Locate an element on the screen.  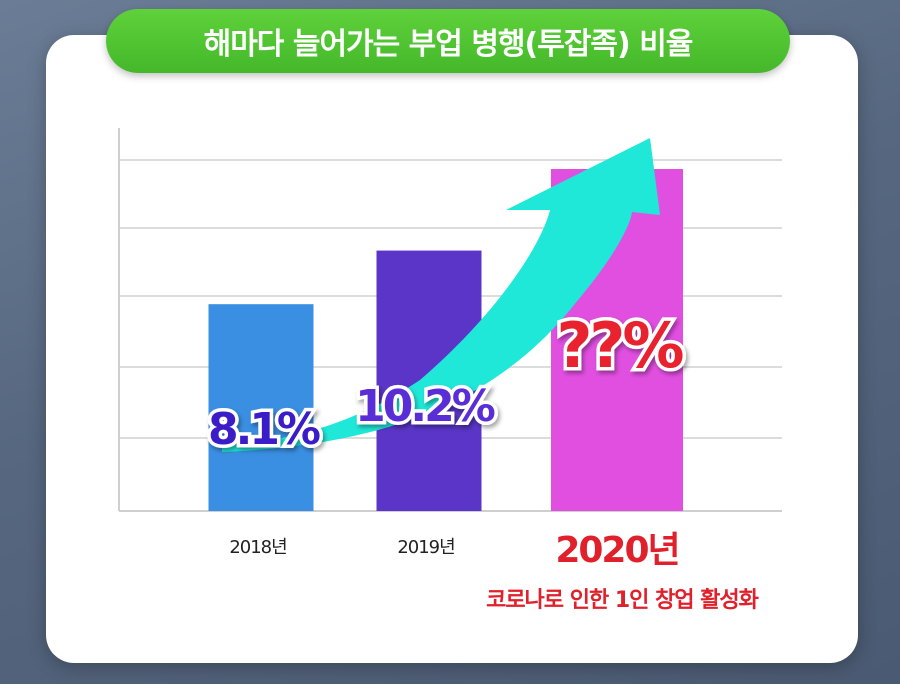
value-label-3: ??% is located at coordinates (619, 345).